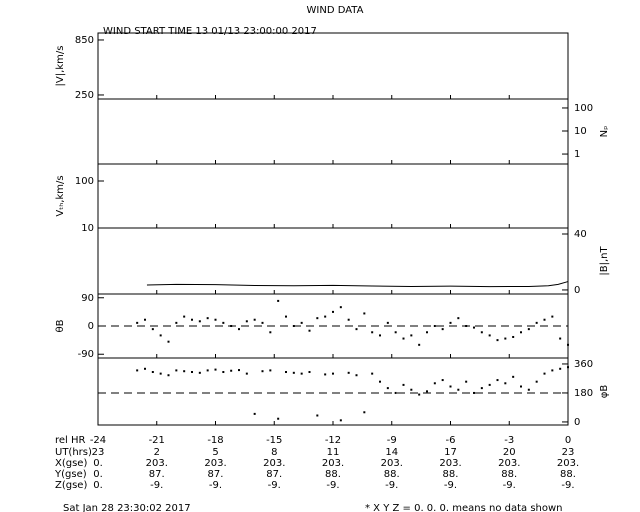  I want to click on y-axis-label: Vₜₕ,km/s, so click(60, 195).